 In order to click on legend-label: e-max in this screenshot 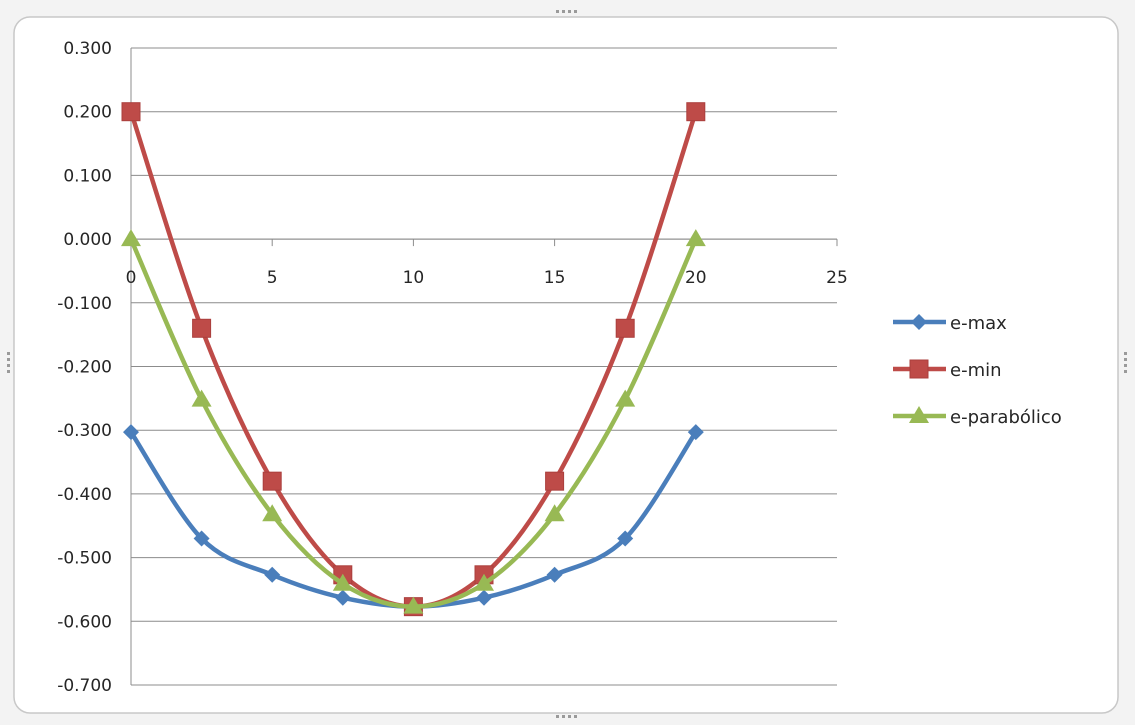, I will do `click(978, 323)`.